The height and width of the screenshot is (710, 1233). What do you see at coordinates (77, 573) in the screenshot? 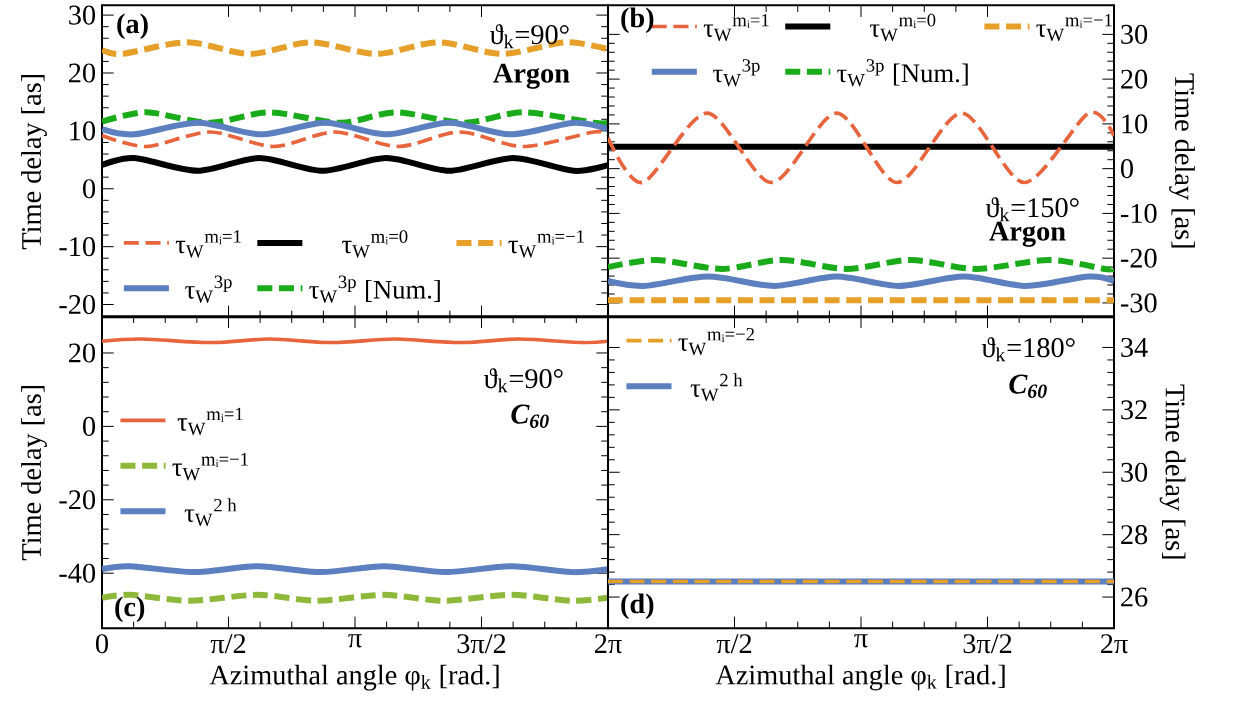
I see `y-tick-label: -40` at bounding box center [77, 573].